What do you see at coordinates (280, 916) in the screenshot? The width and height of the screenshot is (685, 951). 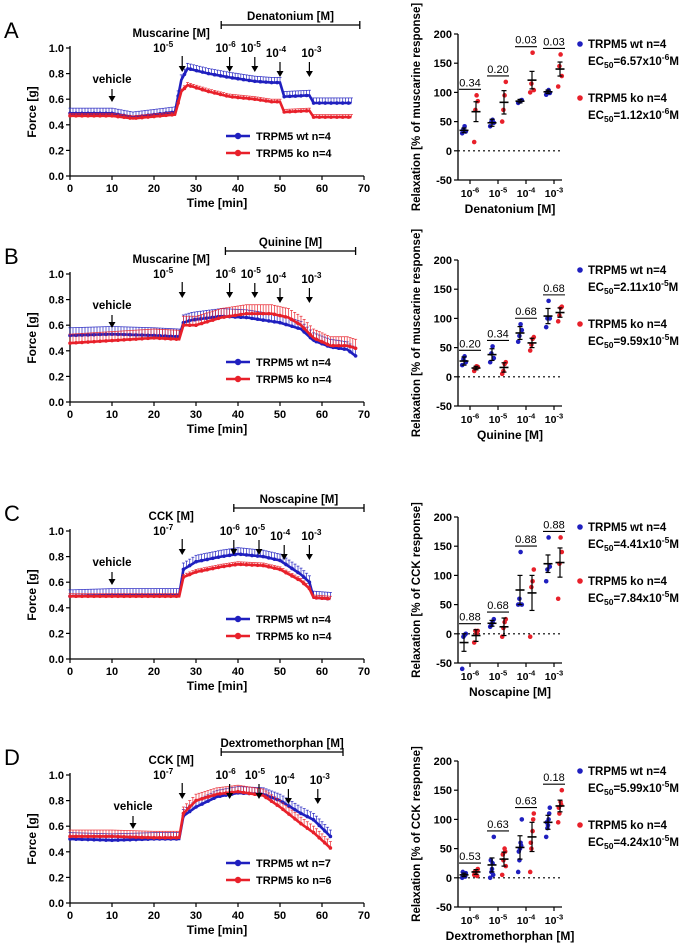 I see `x-tick-label: 50` at bounding box center [280, 916].